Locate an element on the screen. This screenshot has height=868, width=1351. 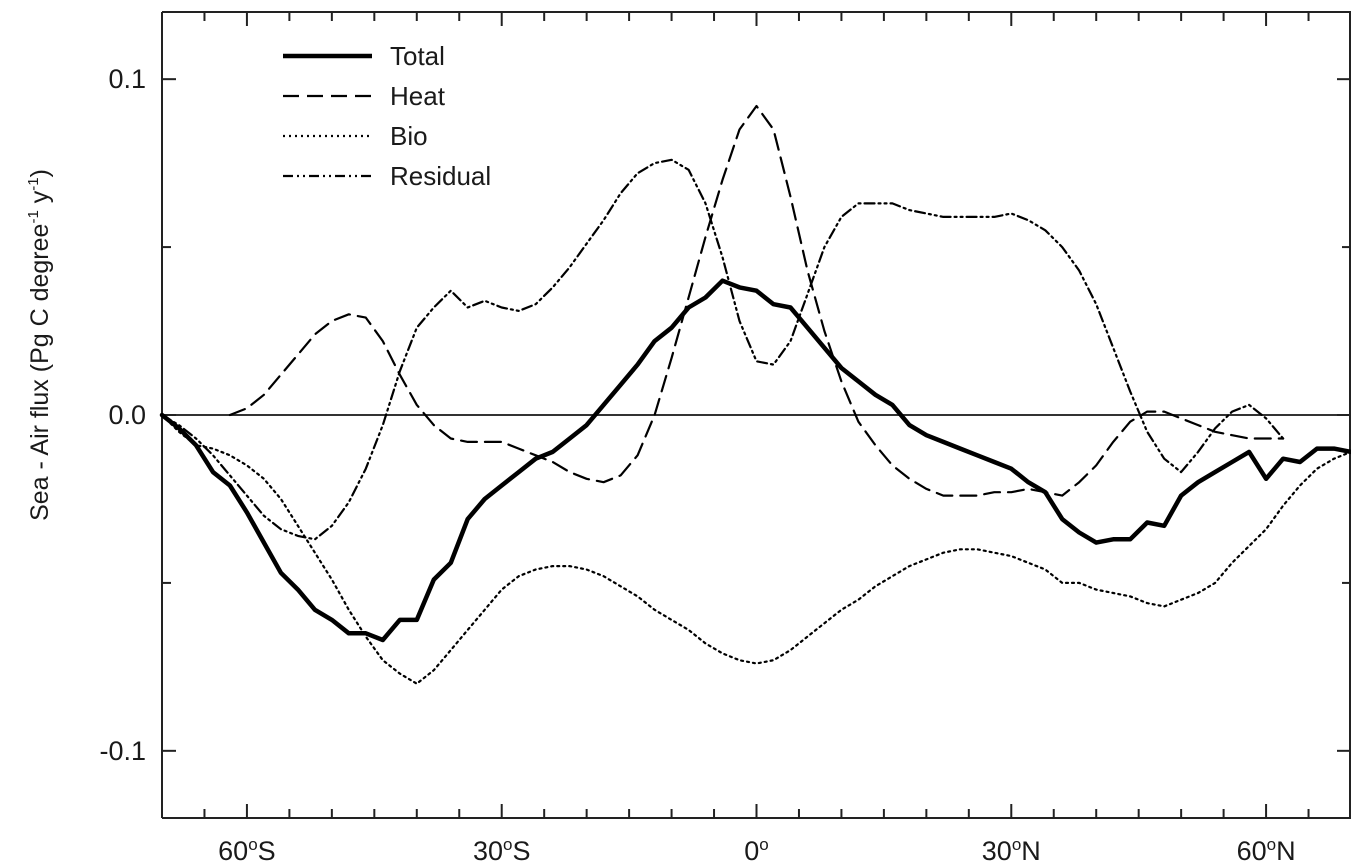
x-tick-label: 60oS is located at coordinates (247, 850).